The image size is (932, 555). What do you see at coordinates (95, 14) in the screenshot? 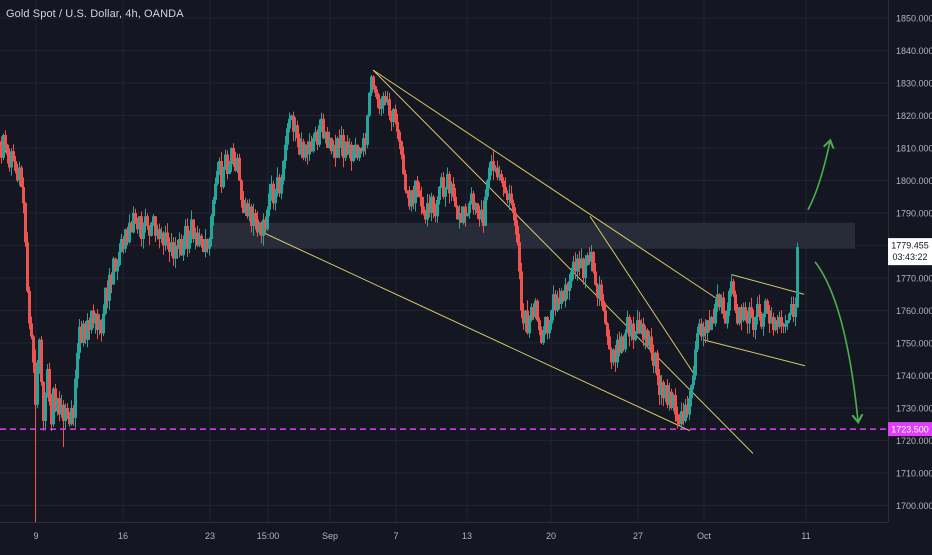
I see `chart-title: Gold Spot / U.S. Dollar, 4h, OANDA` at bounding box center [95, 14].